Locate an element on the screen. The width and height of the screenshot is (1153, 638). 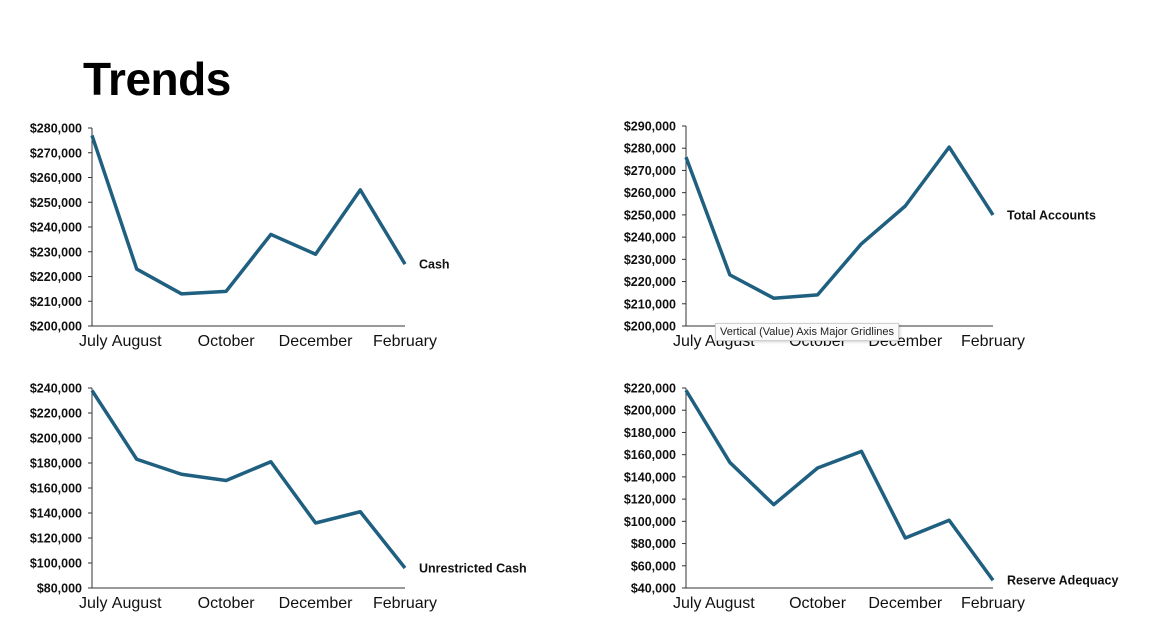
series-label: Cash is located at coordinates (434, 265).